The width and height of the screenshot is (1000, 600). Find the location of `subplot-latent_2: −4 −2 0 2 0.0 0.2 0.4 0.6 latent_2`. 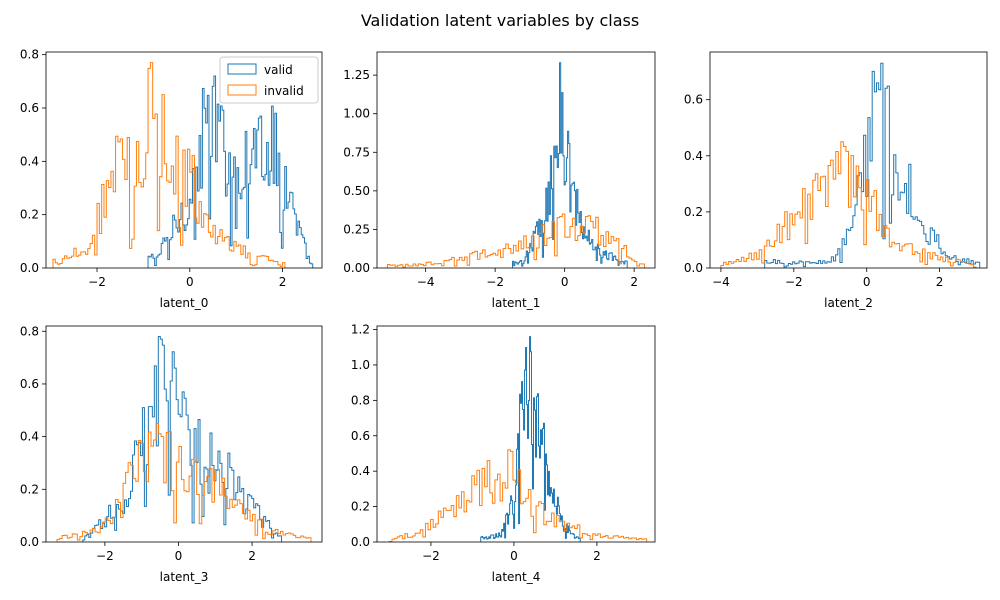

subplot-latent_2: −4 −2 0 2 0.0 0.2 0.4 0.6 latent_2 is located at coordinates (836, 180).